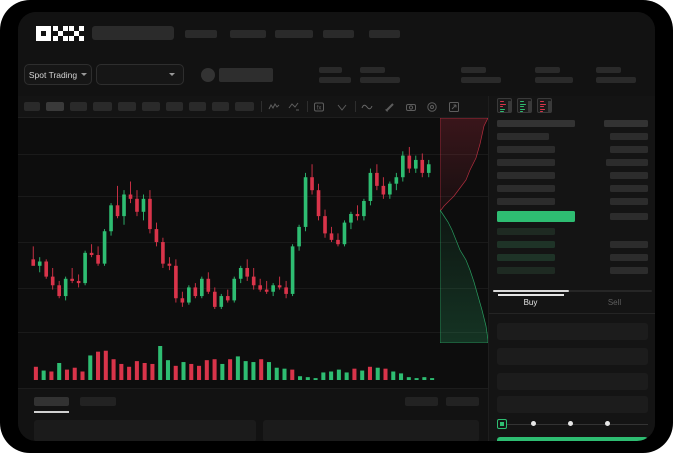 Image resolution: width=673 pixels, height=453 pixels. I want to click on pair-selector, so click(140, 74).